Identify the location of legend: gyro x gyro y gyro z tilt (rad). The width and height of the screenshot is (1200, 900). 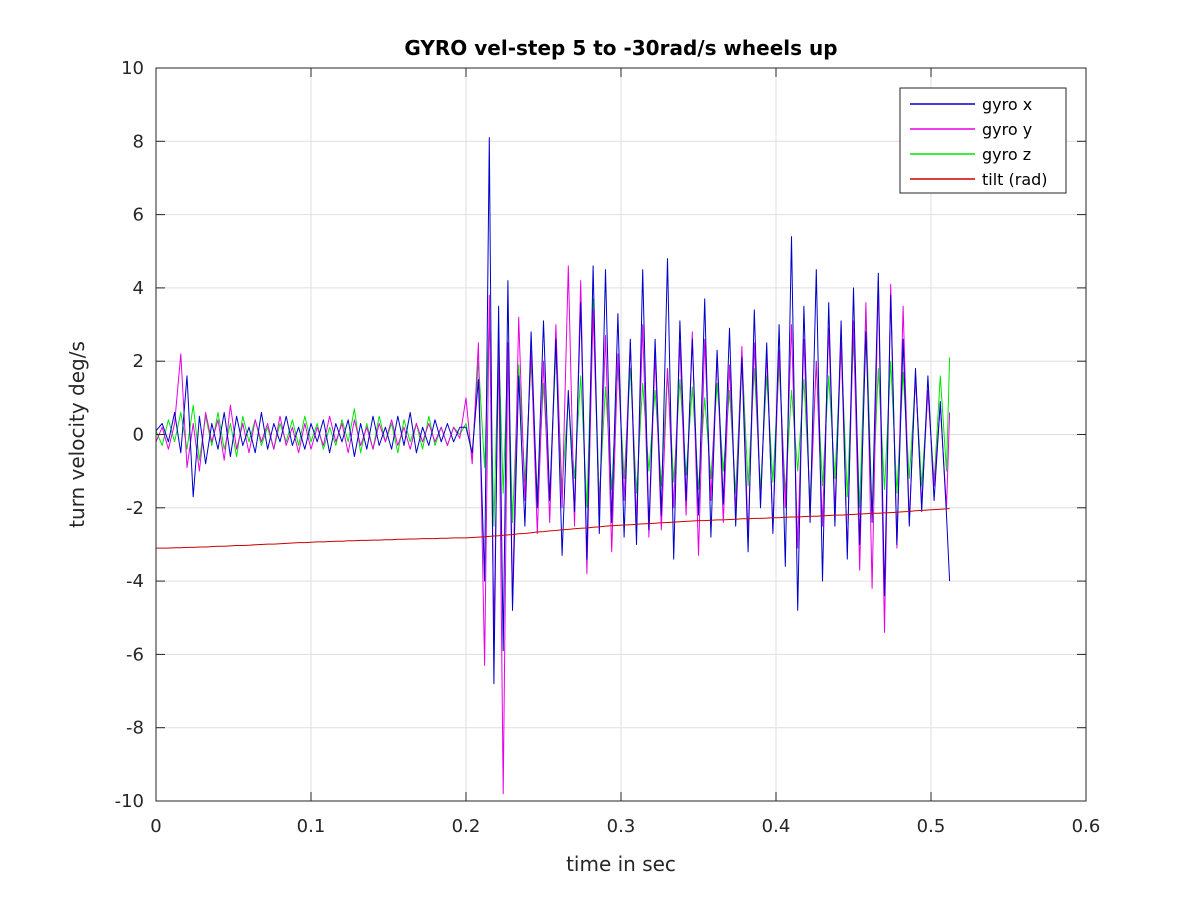
(983, 140).